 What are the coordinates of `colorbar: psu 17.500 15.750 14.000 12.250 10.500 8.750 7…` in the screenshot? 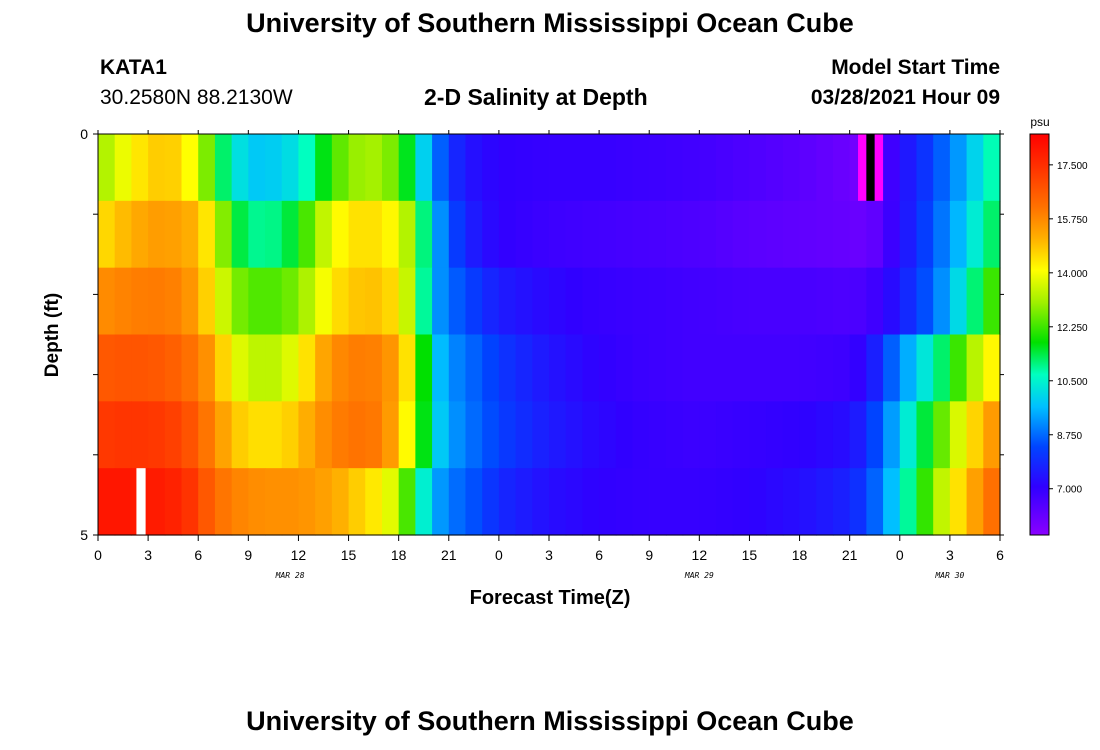 It's located at (1058, 325).